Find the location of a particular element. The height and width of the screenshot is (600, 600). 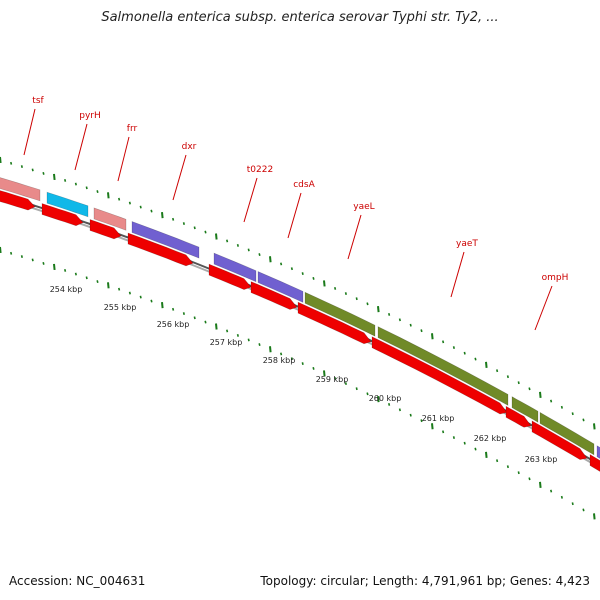

feature-yaeT is located at coordinates (443, 366).